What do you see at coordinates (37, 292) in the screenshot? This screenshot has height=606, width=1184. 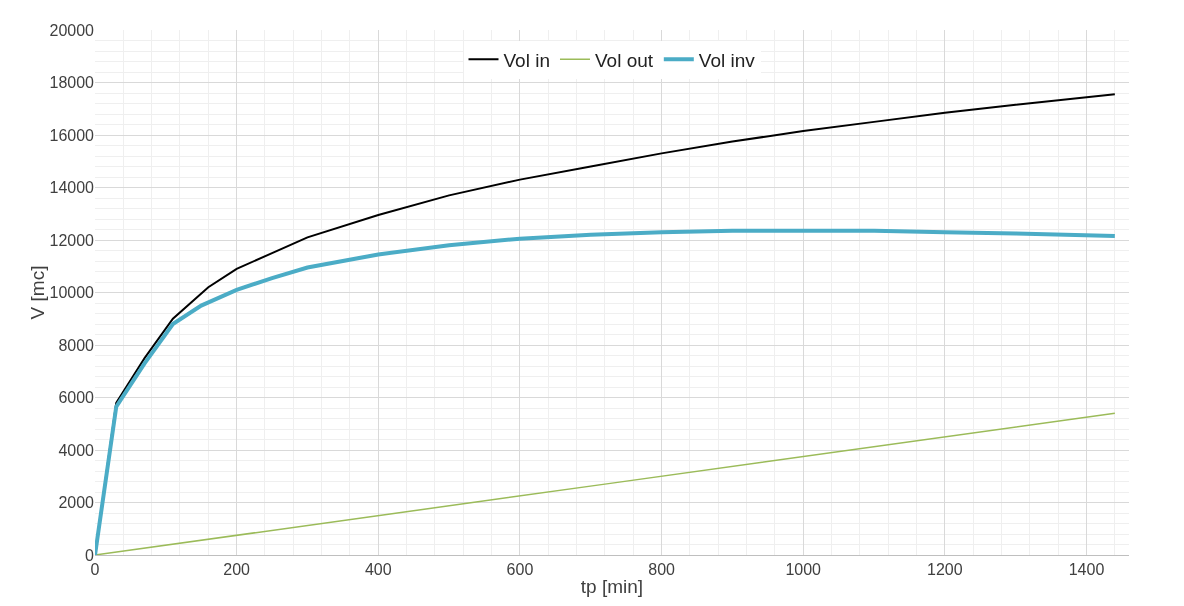 I see `y-axis-title: V [mc]` at bounding box center [37, 292].